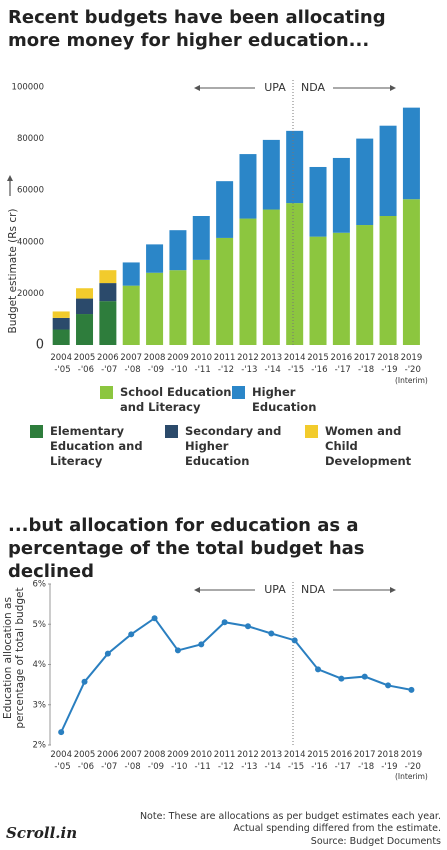 This screenshot has height=850, width=447. Describe the element at coordinates (40, 665) in the screenshot. I see `y-tick-label: 4%` at that location.